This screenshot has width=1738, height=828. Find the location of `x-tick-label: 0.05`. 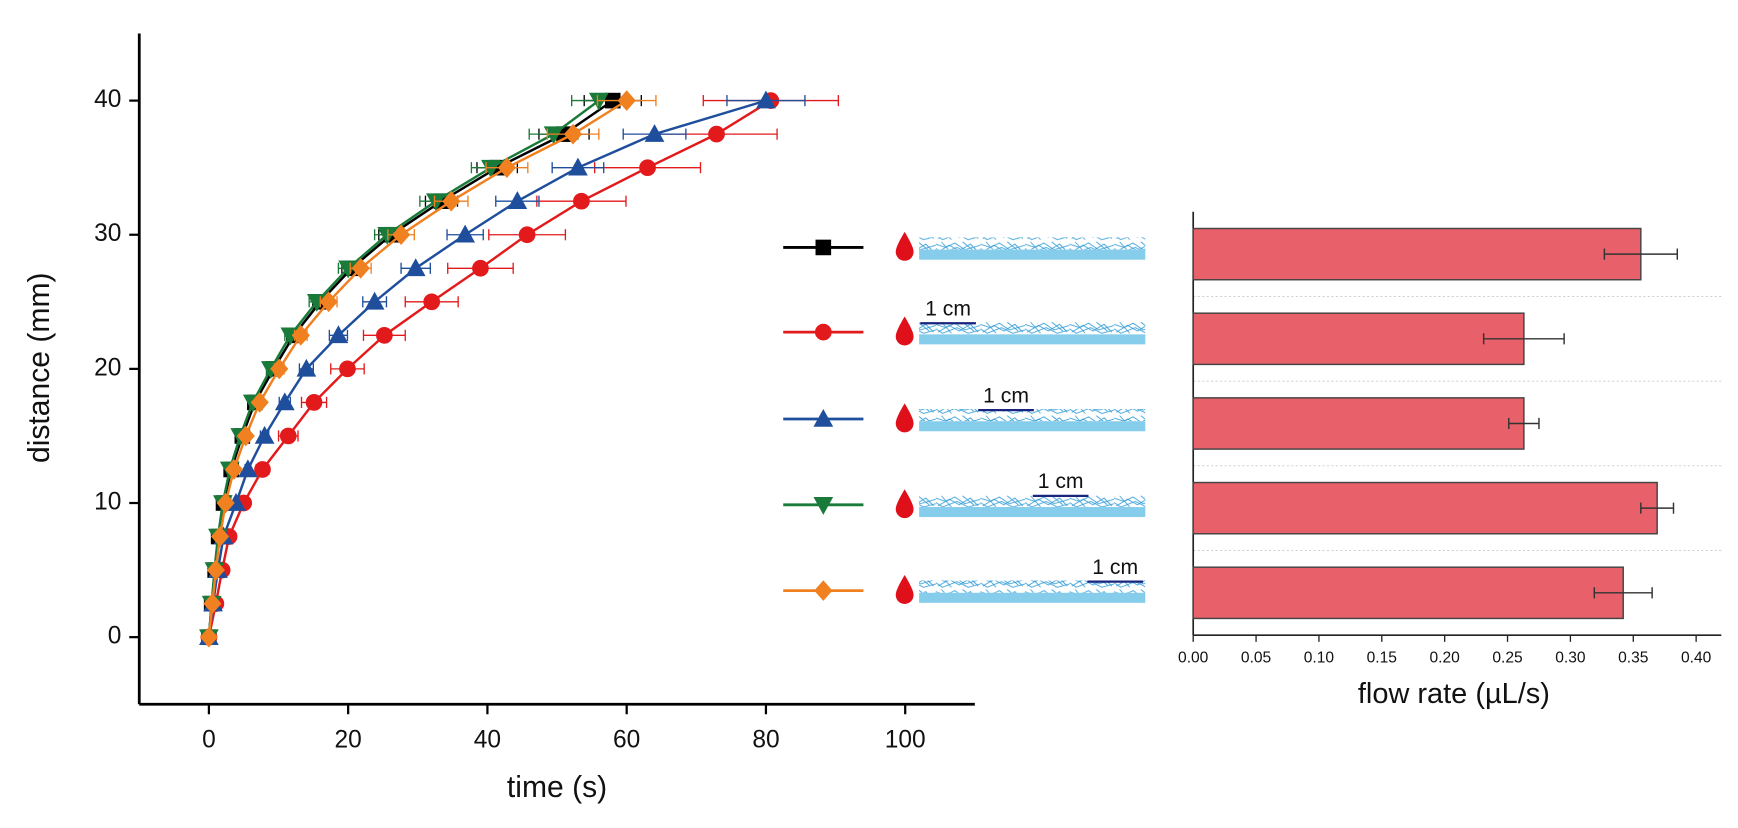

x-tick-label: 0.05 is located at coordinates (1256, 658).